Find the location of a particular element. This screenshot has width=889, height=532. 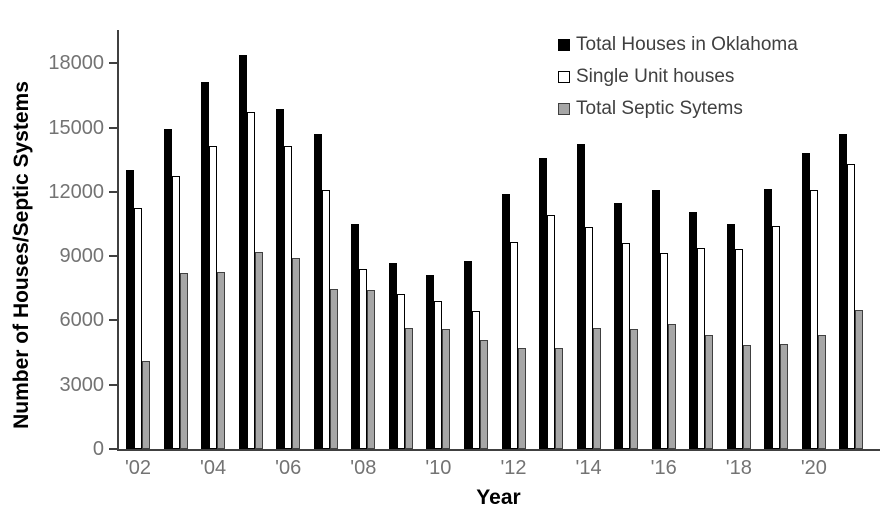

legend-item: Total Septic Sytems is located at coordinates (678, 109).